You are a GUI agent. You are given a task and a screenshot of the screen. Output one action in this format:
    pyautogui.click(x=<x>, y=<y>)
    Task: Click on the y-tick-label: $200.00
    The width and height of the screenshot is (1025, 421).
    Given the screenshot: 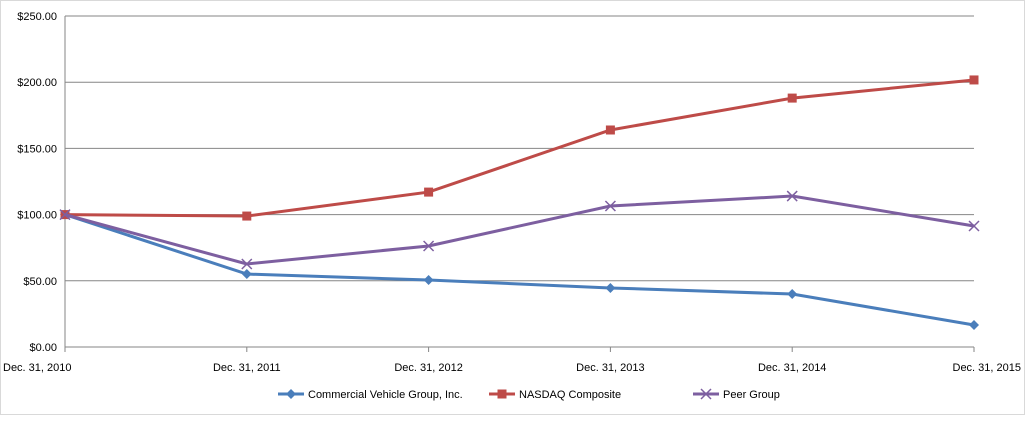 What is the action you would take?
    pyautogui.click(x=37, y=83)
    